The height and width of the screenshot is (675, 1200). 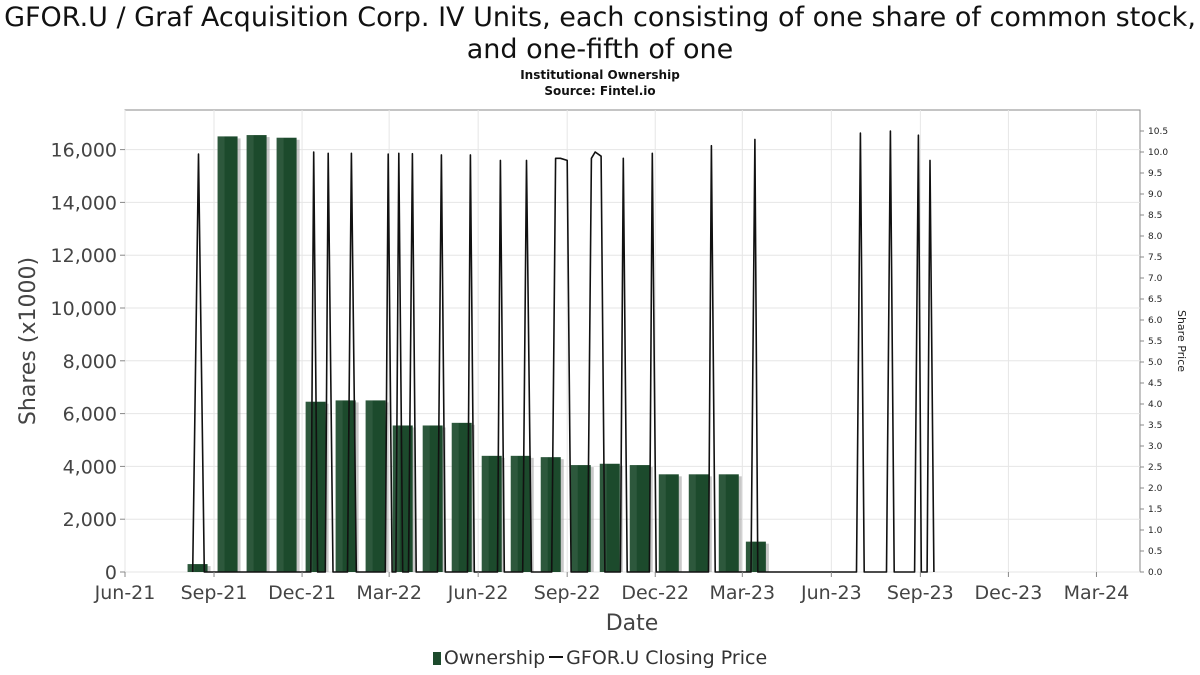 What do you see at coordinates (831, 593) in the screenshot?
I see `x-tick-label: Jun-23` at bounding box center [831, 593].